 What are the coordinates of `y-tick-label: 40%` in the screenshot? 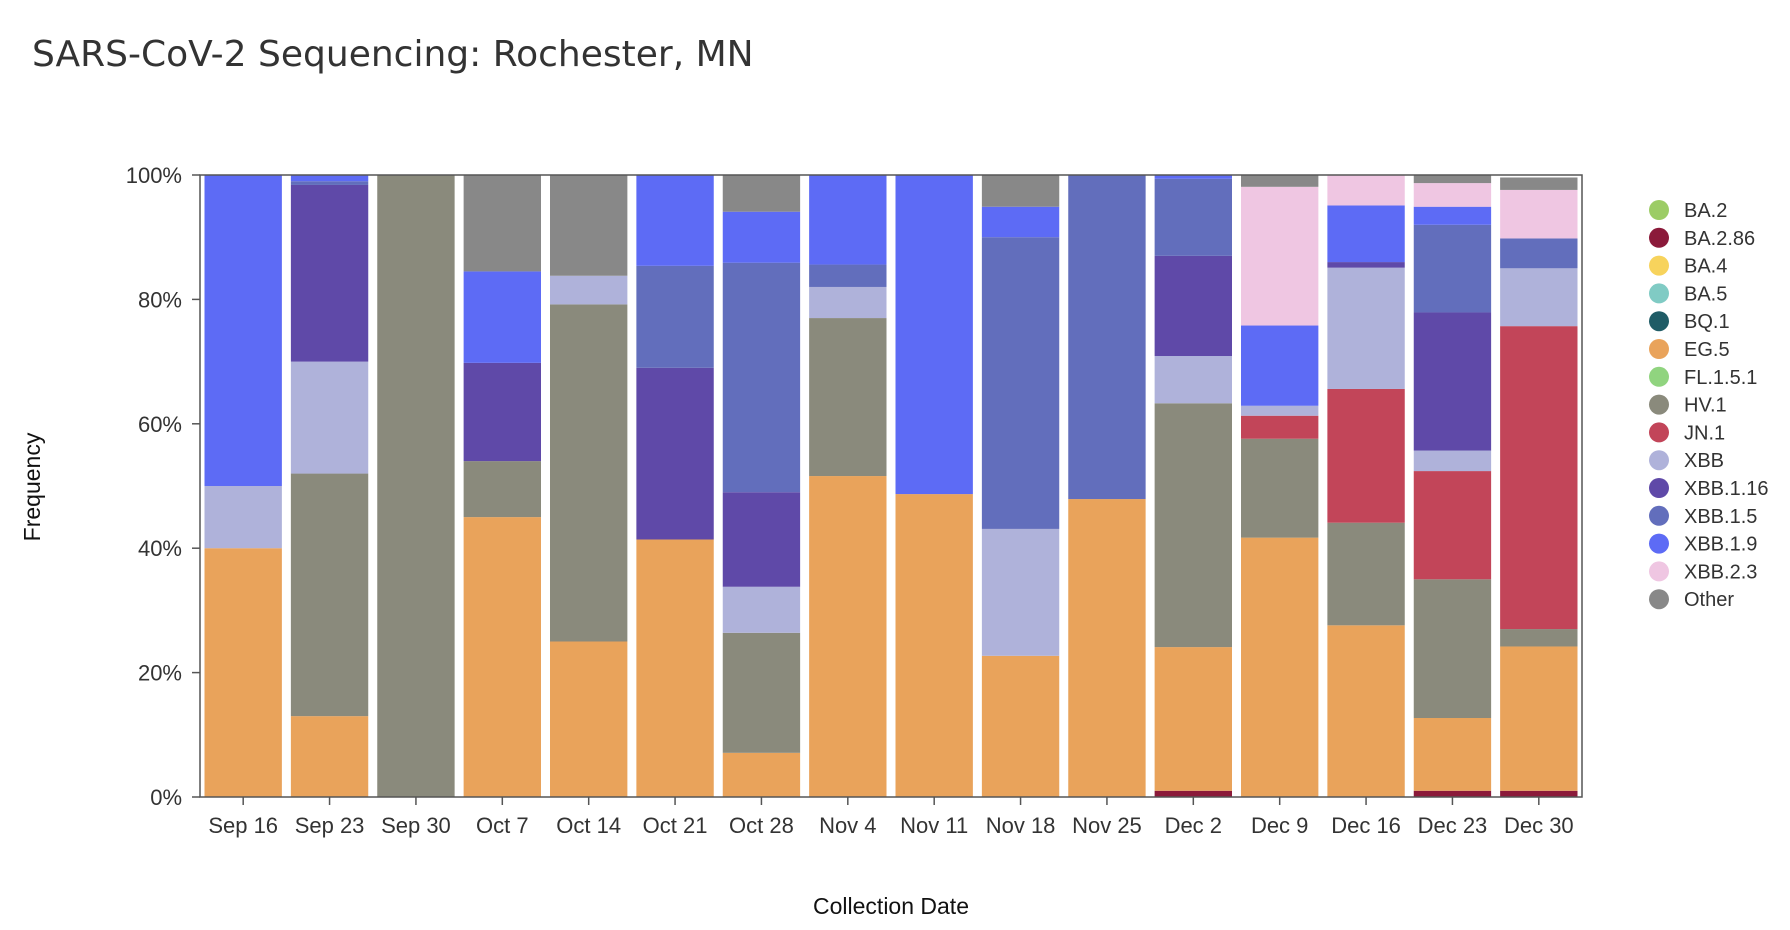 It's located at (160, 548).